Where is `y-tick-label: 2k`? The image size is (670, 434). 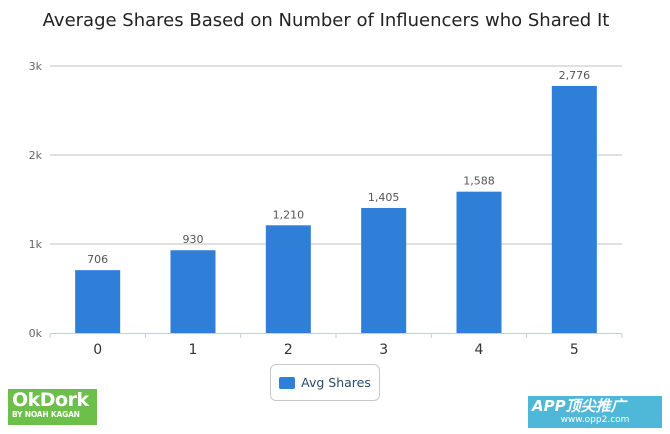 y-tick-label: 2k is located at coordinates (36, 155).